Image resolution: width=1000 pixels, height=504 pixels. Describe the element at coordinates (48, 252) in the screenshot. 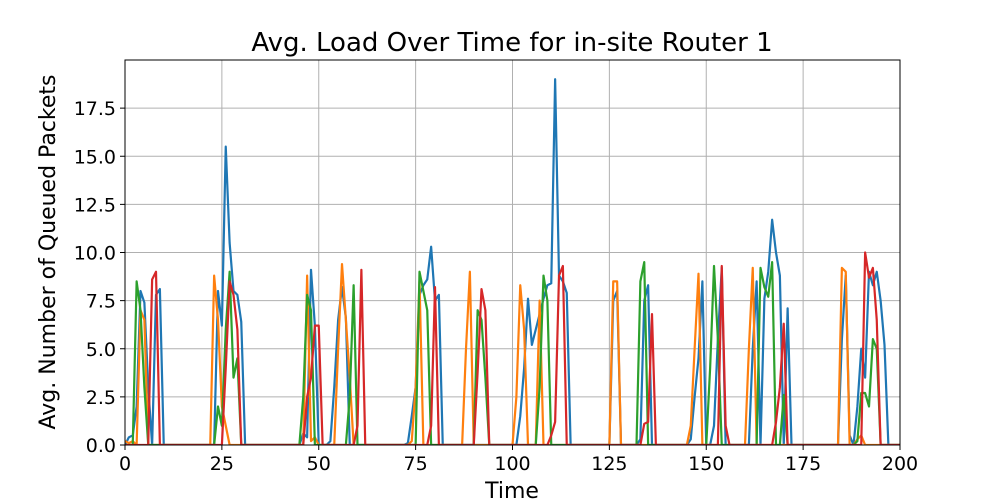

I see `y-axis-label: Avg. Number of Queued Packets` at that location.